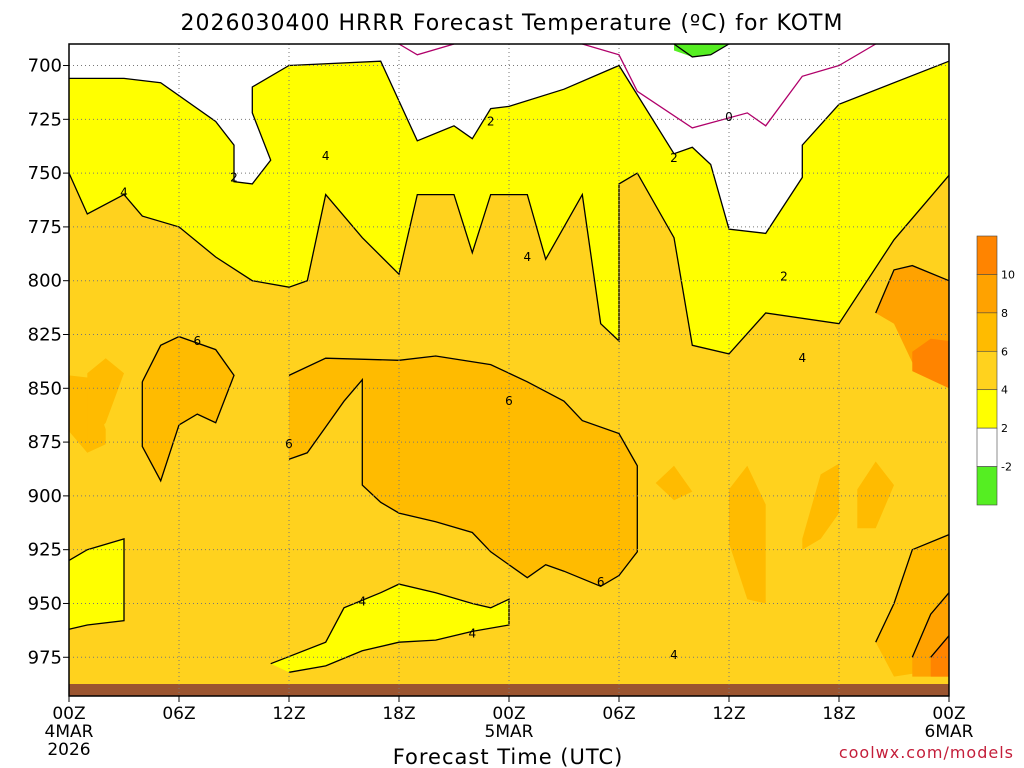 This screenshot has width=1024, height=768. I want to click on y-tick-label: 775, so click(45, 227).